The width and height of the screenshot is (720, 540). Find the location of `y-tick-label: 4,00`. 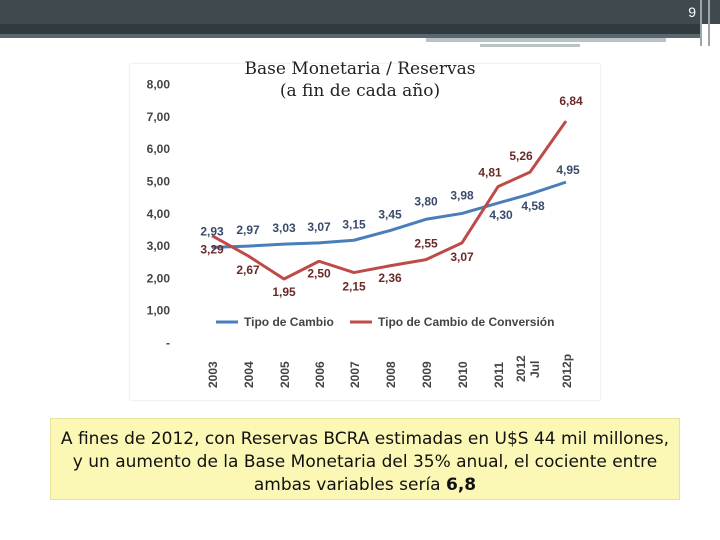

y-tick-label: 4,00 is located at coordinates (159, 214).